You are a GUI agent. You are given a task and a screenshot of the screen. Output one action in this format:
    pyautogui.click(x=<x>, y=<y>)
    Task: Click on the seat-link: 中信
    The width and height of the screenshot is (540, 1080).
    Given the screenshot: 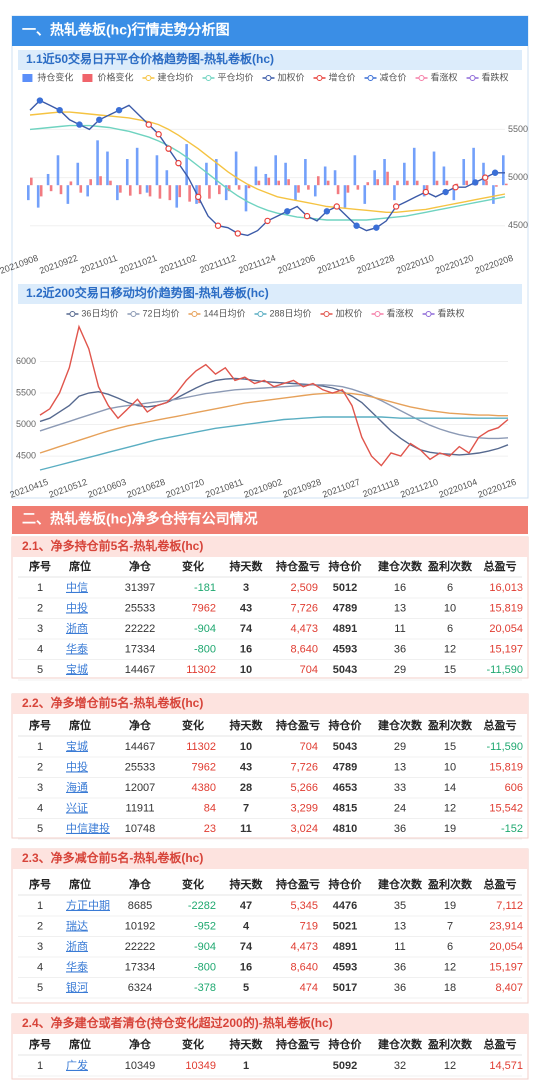 What is the action you would take?
    pyautogui.click(x=77, y=587)
    